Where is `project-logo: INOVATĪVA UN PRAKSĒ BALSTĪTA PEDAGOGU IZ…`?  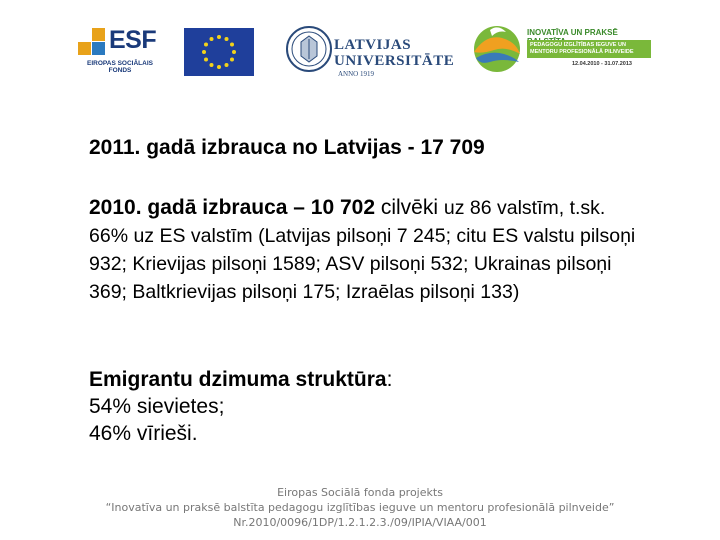
project-logo: INOVATĪVA UN PRAKSĒ BALSTĪTA PEDAGOGU IZ… is located at coordinates (562, 54).